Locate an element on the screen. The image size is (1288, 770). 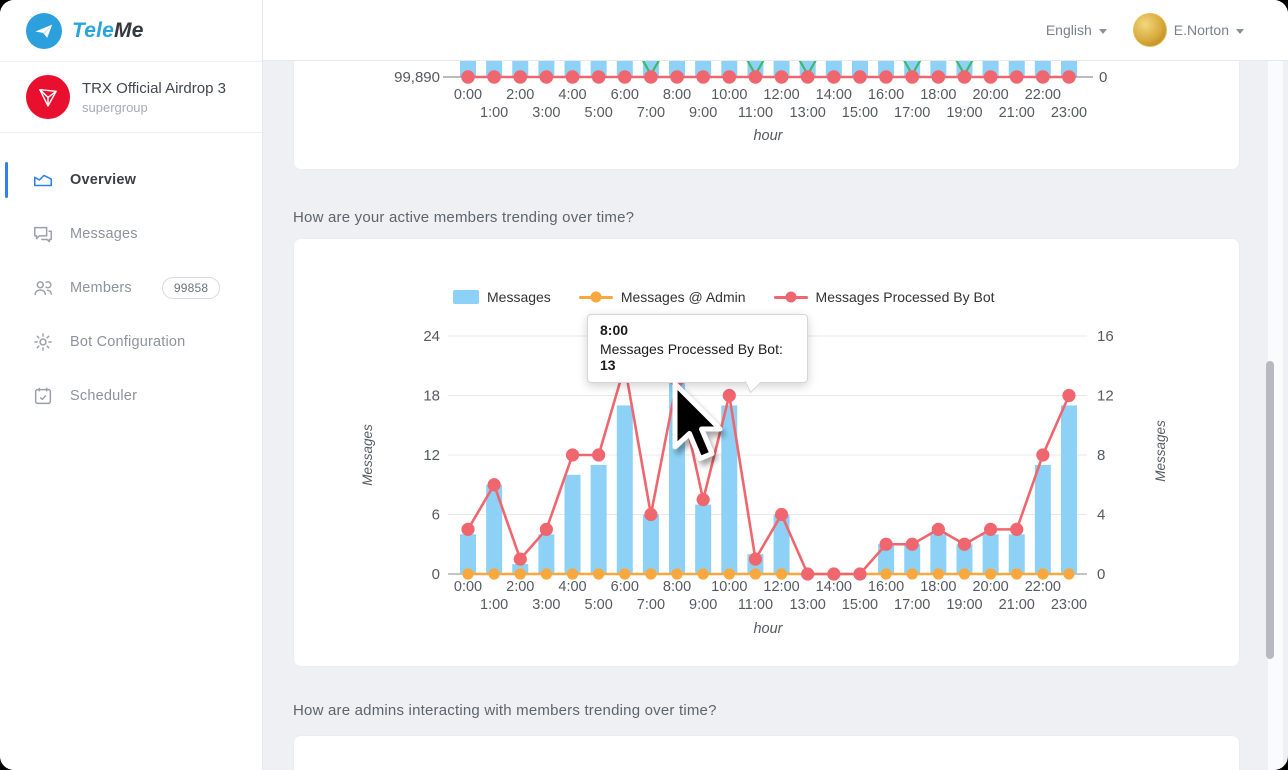
legend-item-messages-processed-by-bot: Messages Processed By Bot is located at coordinates (884, 297).